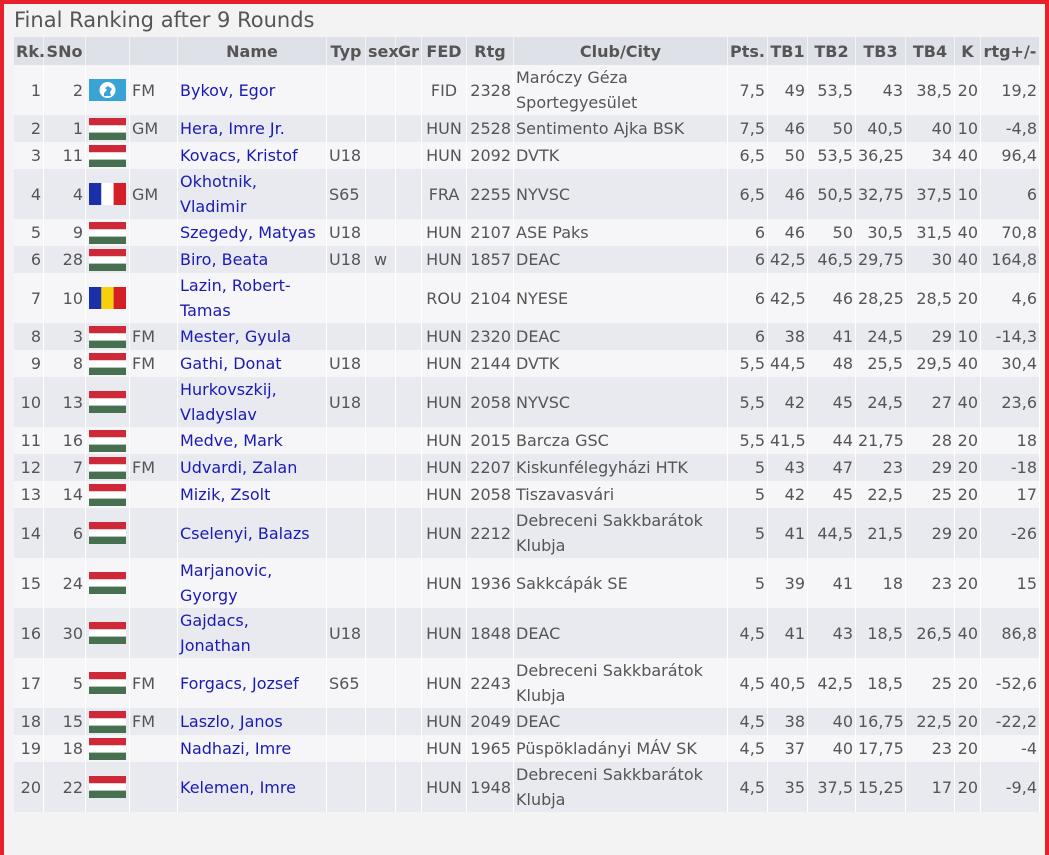 This screenshot has height=855, width=1049. What do you see at coordinates (226, 583) in the screenshot?
I see `player-link: Marjanovic, Gyorgy` at bounding box center [226, 583].